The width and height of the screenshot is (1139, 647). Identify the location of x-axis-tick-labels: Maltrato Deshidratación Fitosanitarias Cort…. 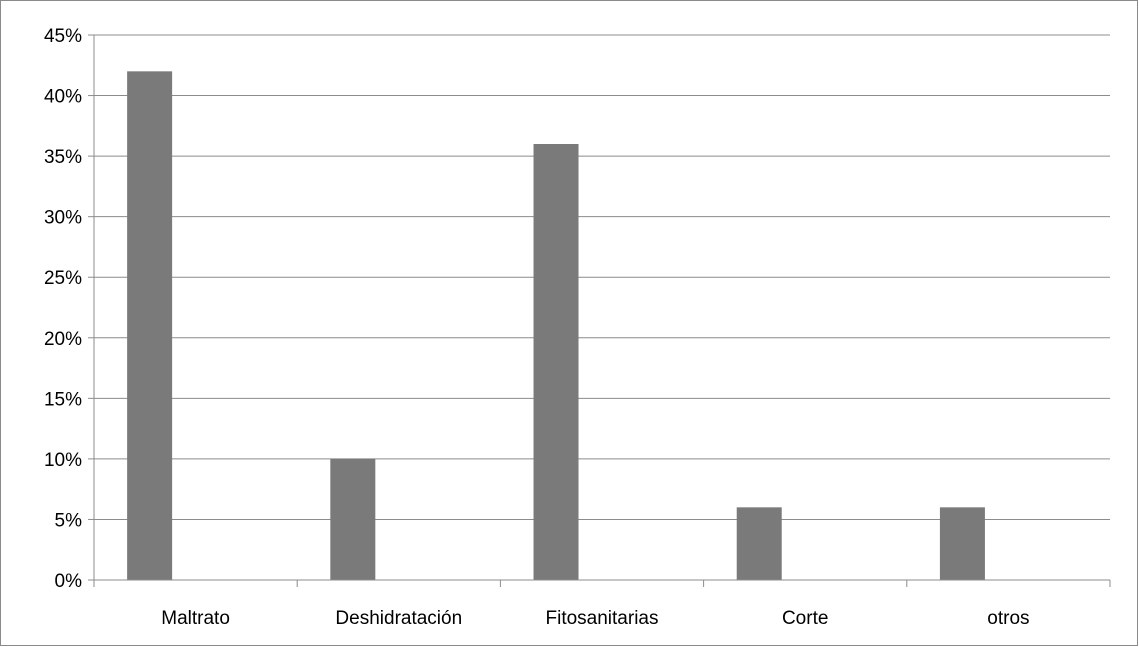
(595, 618).